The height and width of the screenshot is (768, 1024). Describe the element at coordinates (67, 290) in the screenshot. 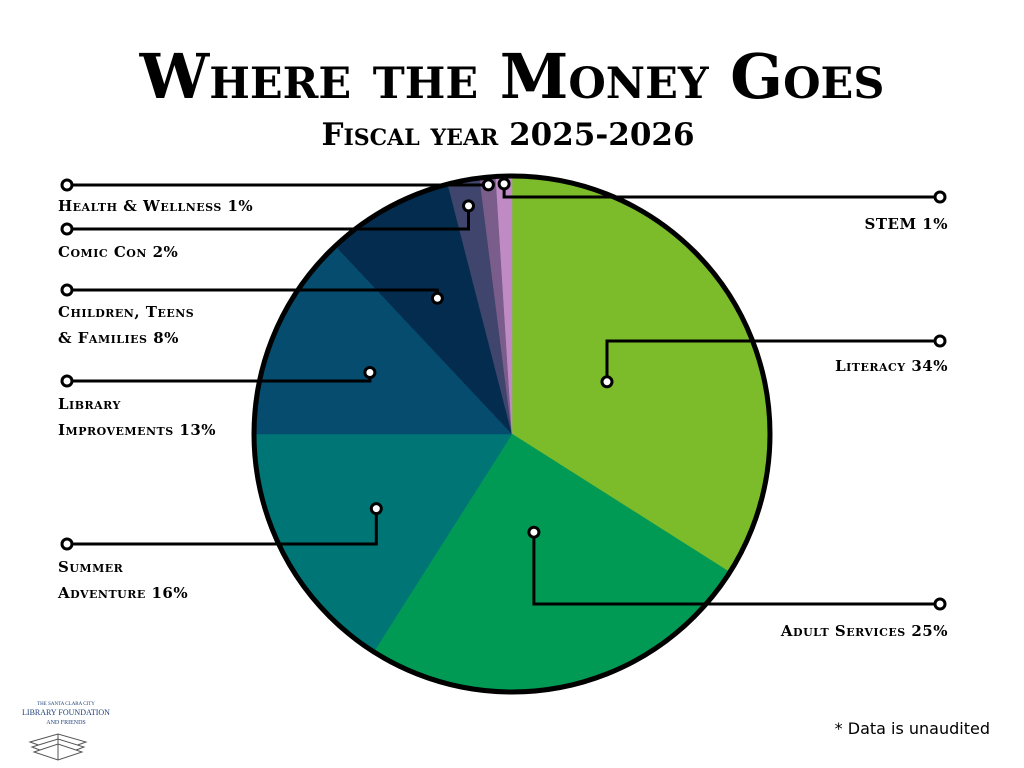

I see `leader-dot-outer-children-teens-families` at that location.